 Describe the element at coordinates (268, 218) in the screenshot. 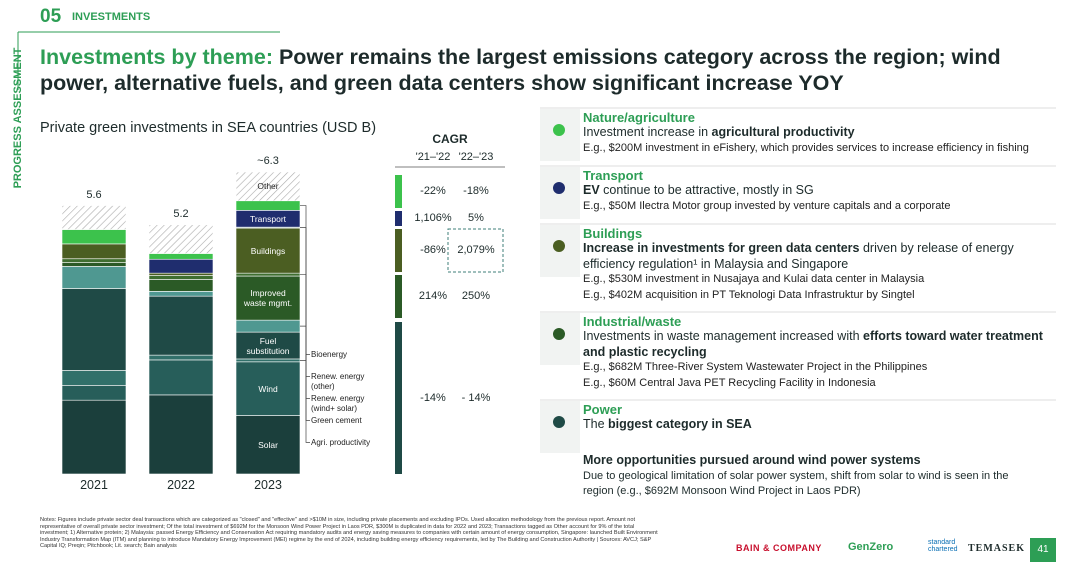

I see `segment-label: Transport` at that location.